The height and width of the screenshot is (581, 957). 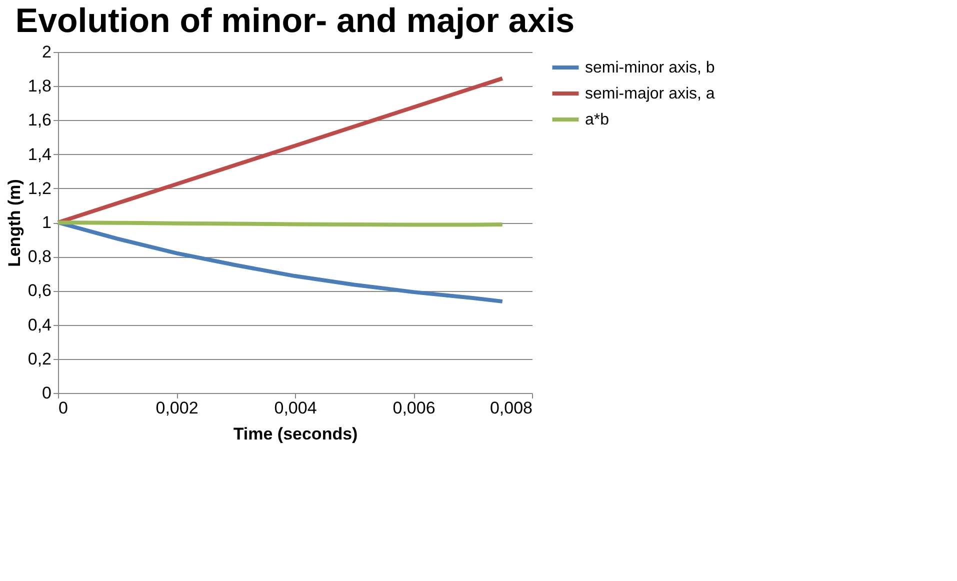 What do you see at coordinates (47, 222) in the screenshot?
I see `y-tick-label: 1` at bounding box center [47, 222].